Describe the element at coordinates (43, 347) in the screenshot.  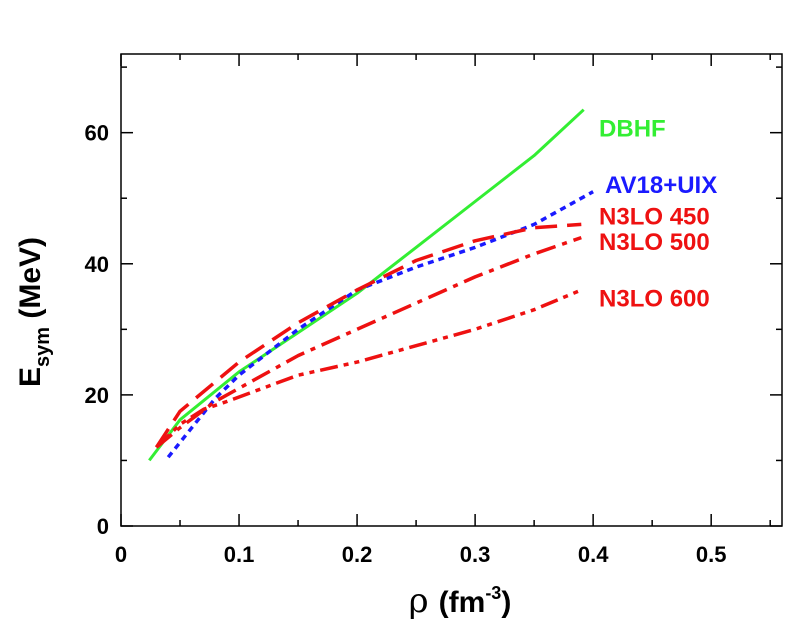
I see `y-axis-subscript: sym` at that location.